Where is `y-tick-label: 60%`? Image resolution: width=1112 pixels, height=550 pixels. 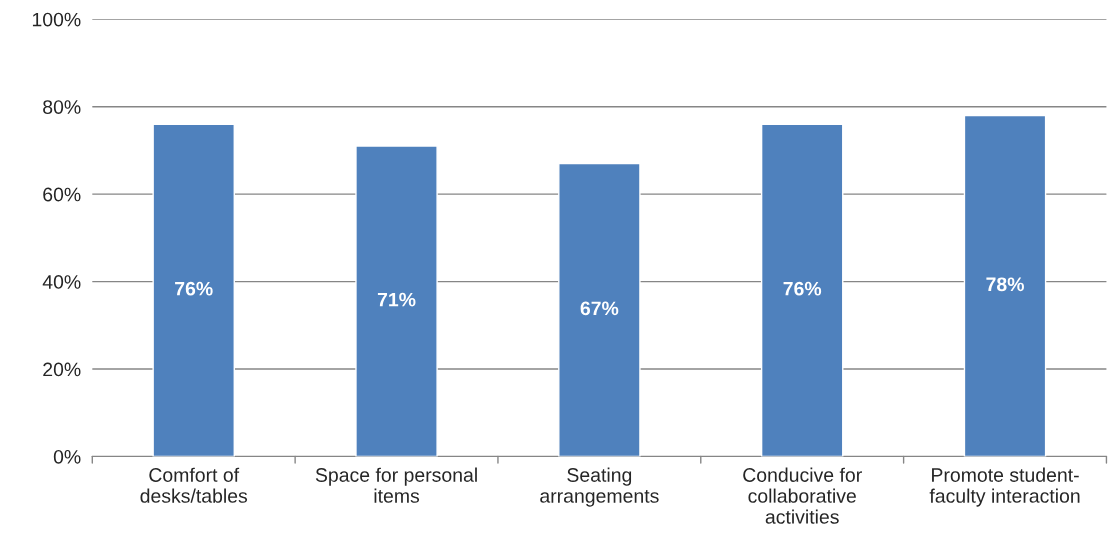
y-tick-label: 60% is located at coordinates (62, 194).